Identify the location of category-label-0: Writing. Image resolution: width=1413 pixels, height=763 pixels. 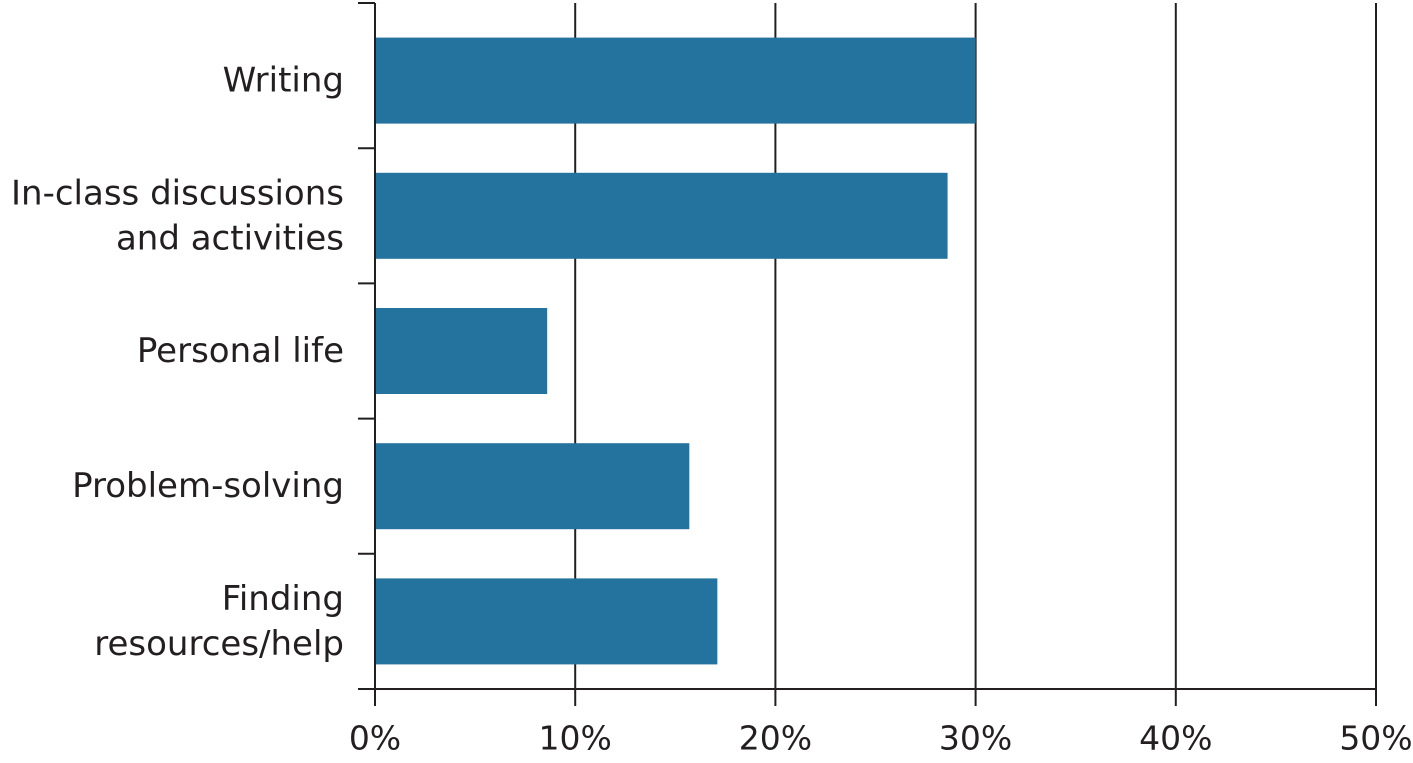
(283, 81).